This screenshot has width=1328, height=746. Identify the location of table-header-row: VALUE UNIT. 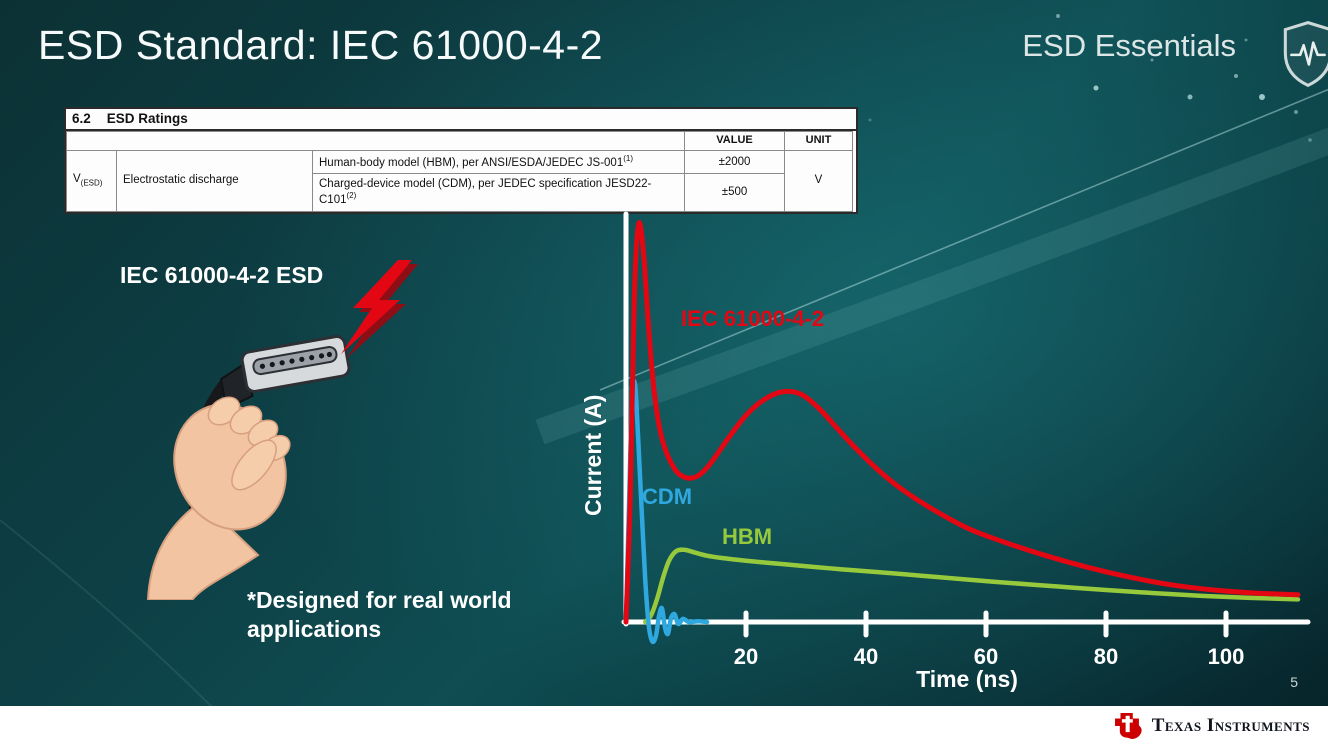
(459, 141).